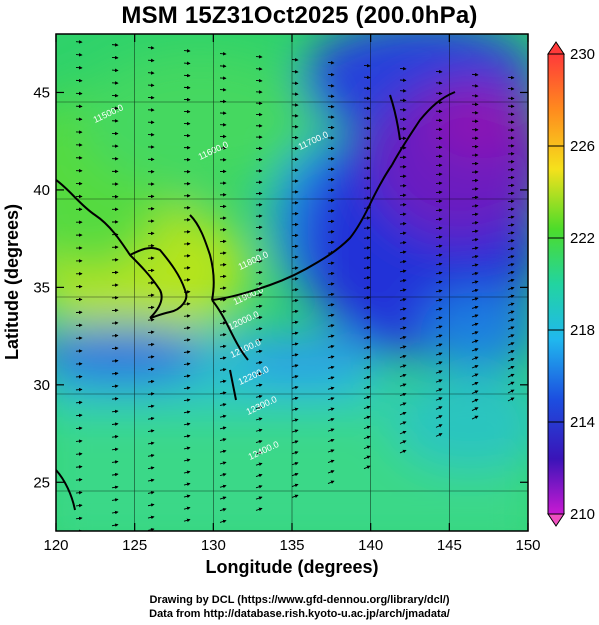  What do you see at coordinates (41, 92) in the screenshot?
I see `y-tick-label: 45` at bounding box center [41, 92].